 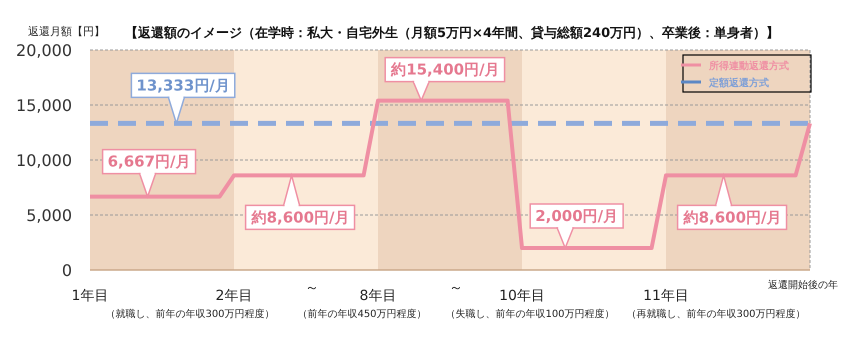 I want to click on x-tick-label: 11年目, so click(x=666, y=296).